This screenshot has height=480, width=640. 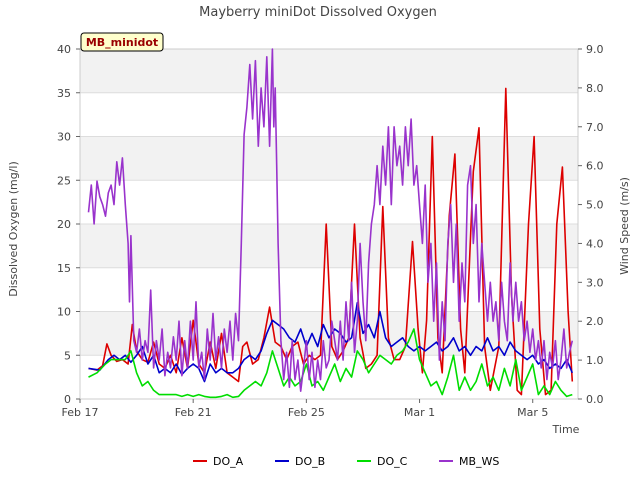 What do you see at coordinates (595, 243) in the screenshot?
I see `right-tick-label: 4.0` at bounding box center [595, 243].